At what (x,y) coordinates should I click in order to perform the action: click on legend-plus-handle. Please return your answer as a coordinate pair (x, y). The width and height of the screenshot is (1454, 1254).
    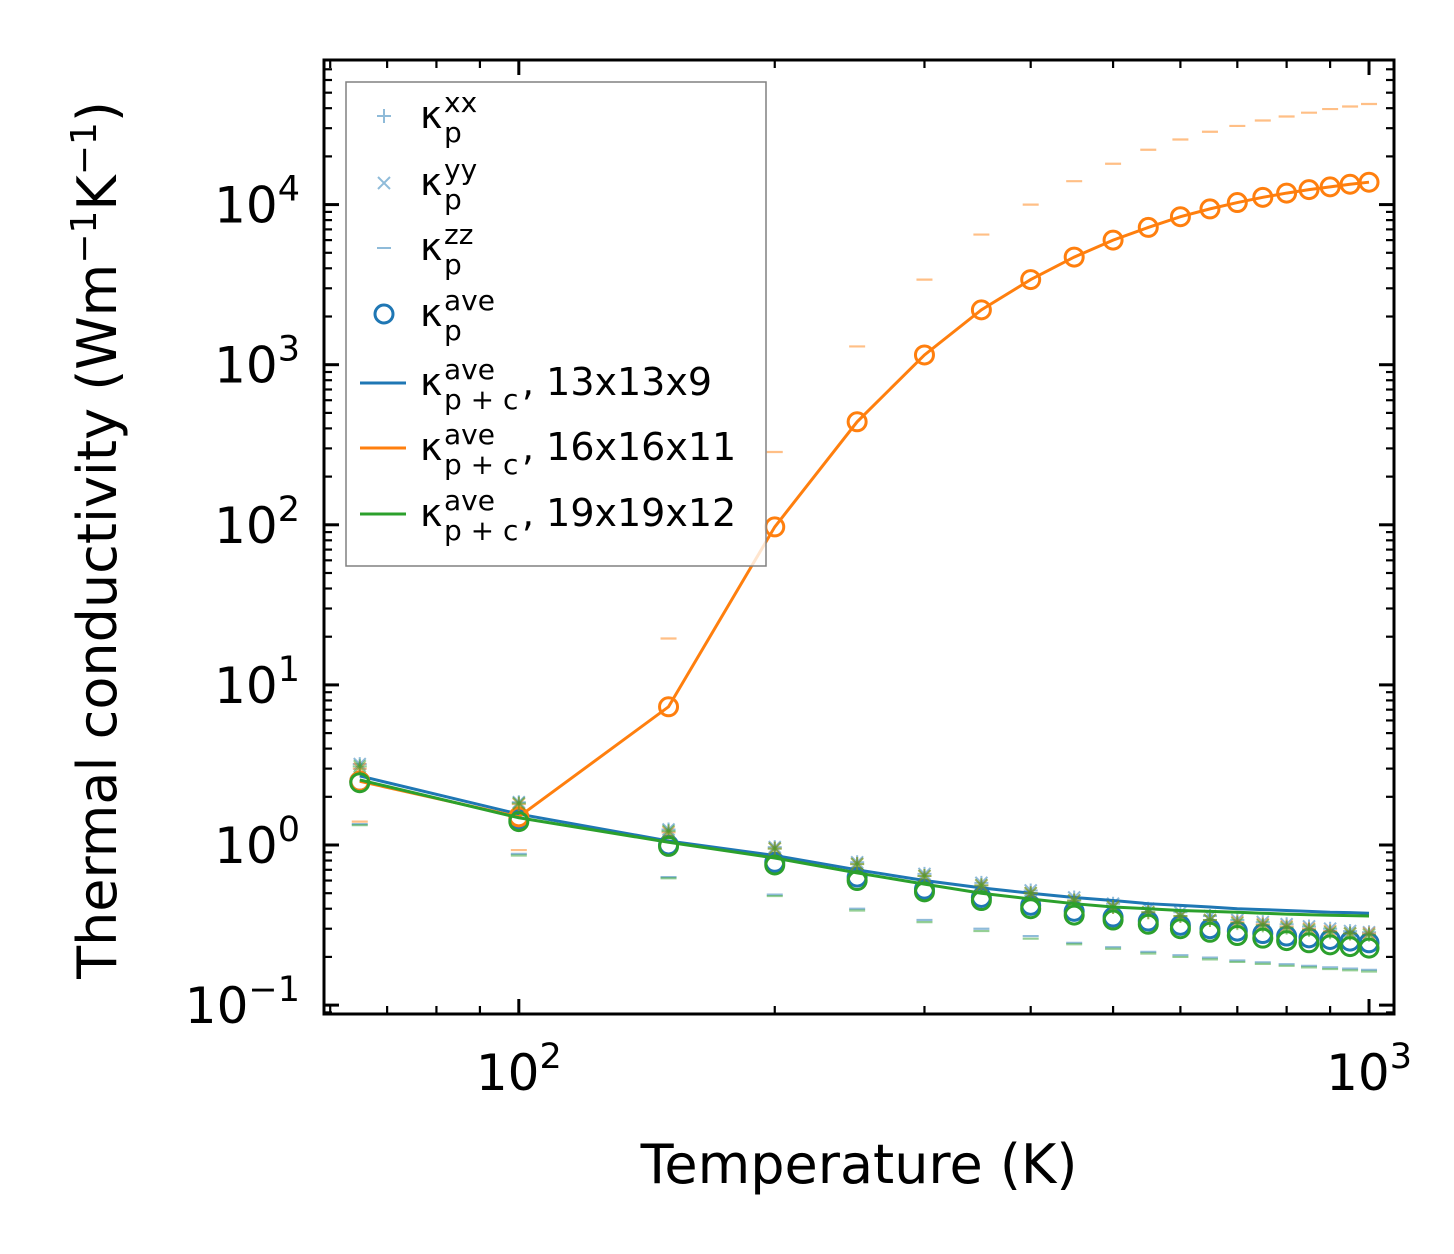
    Looking at the image, I should click on (384, 116).